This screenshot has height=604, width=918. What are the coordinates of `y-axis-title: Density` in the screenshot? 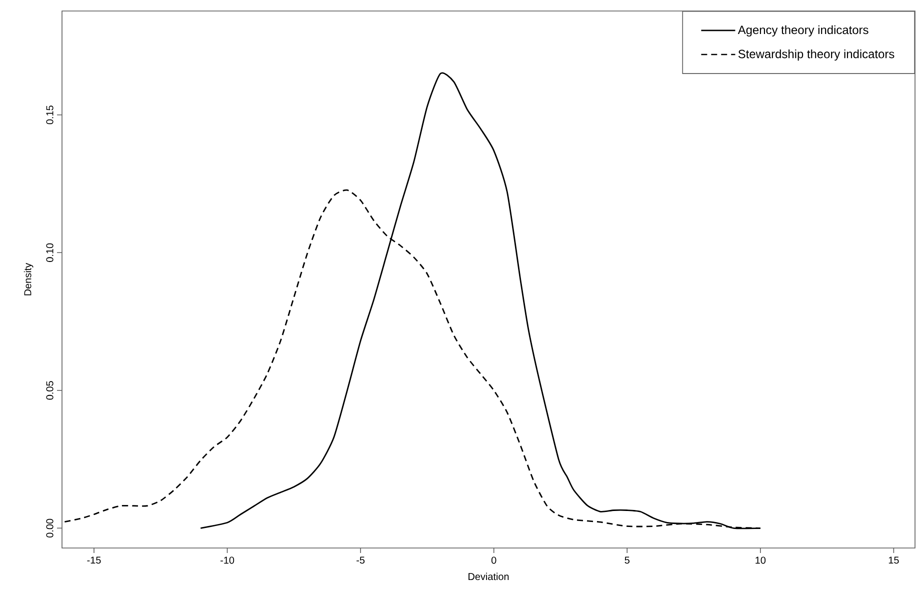 It's located at (29, 279).